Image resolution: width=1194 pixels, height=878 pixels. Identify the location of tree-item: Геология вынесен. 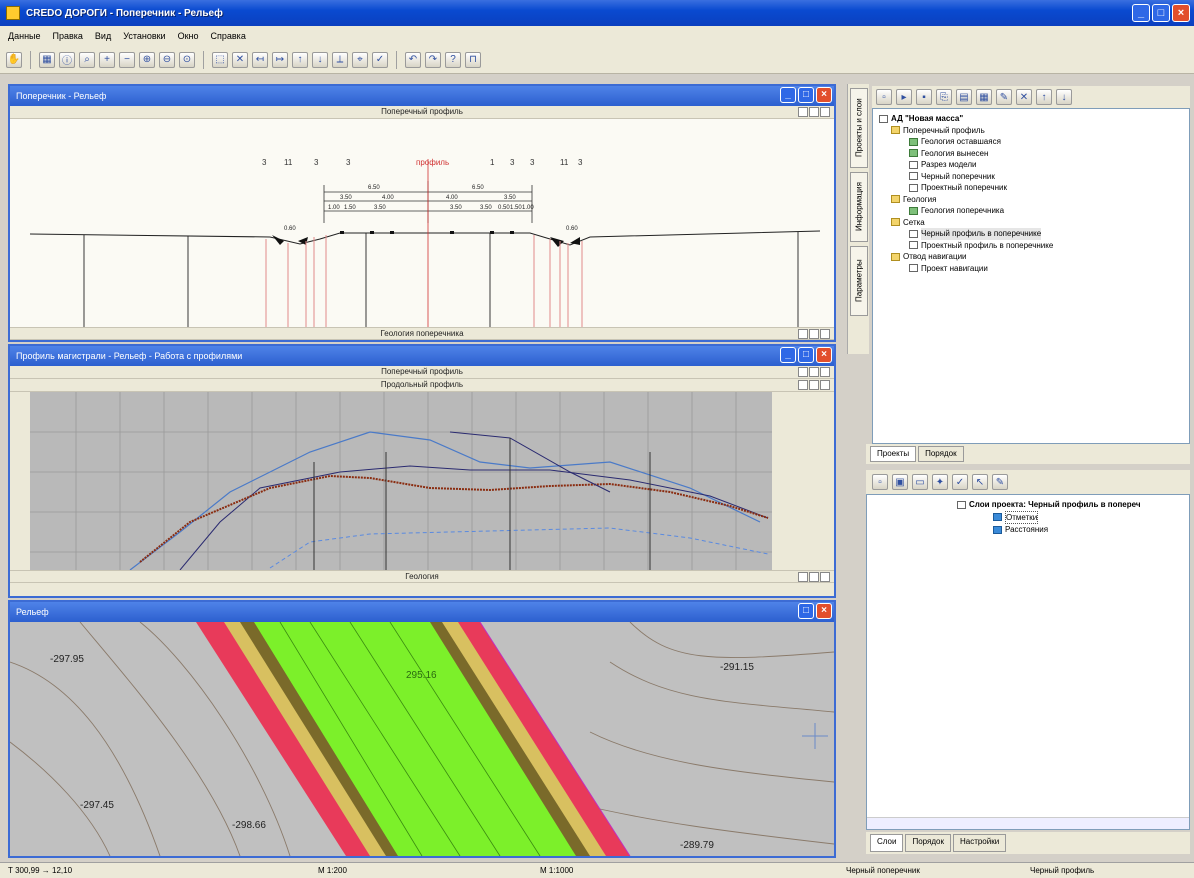
(1031, 154).